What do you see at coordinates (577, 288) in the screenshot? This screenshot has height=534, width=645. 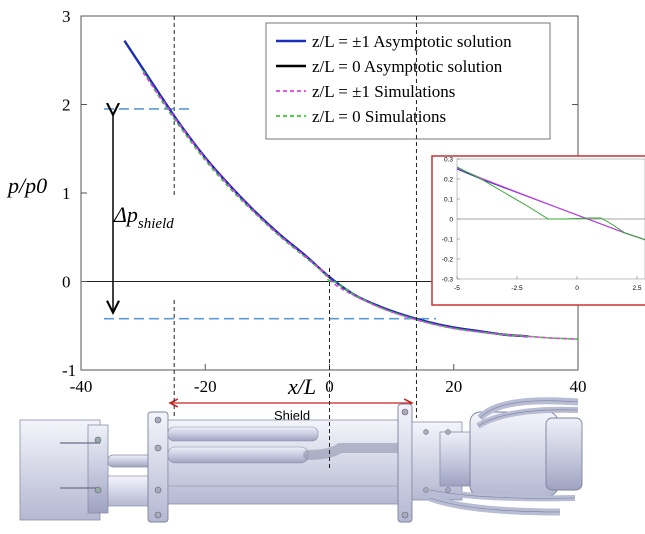 I see `inset-x-tick-label: 0` at bounding box center [577, 288].